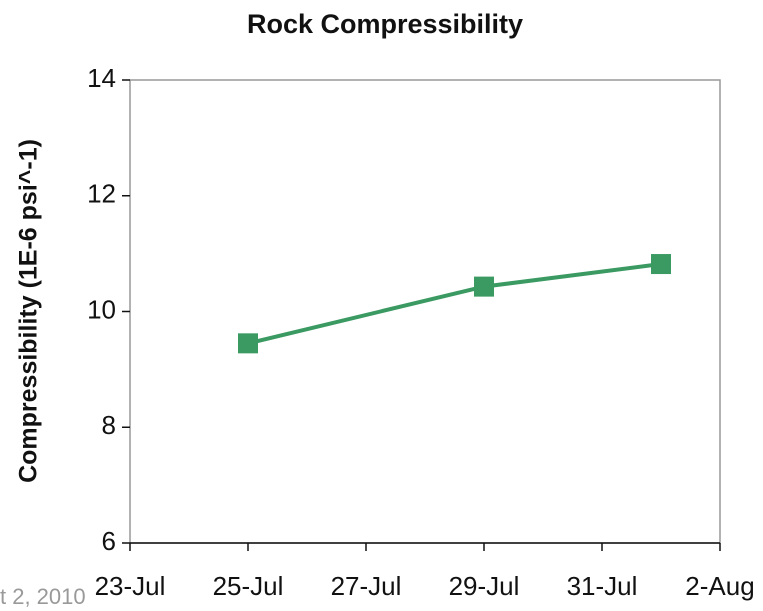 The width and height of the screenshot is (763, 611). I want to click on x-tick-label: 27-Jul, so click(366, 586).